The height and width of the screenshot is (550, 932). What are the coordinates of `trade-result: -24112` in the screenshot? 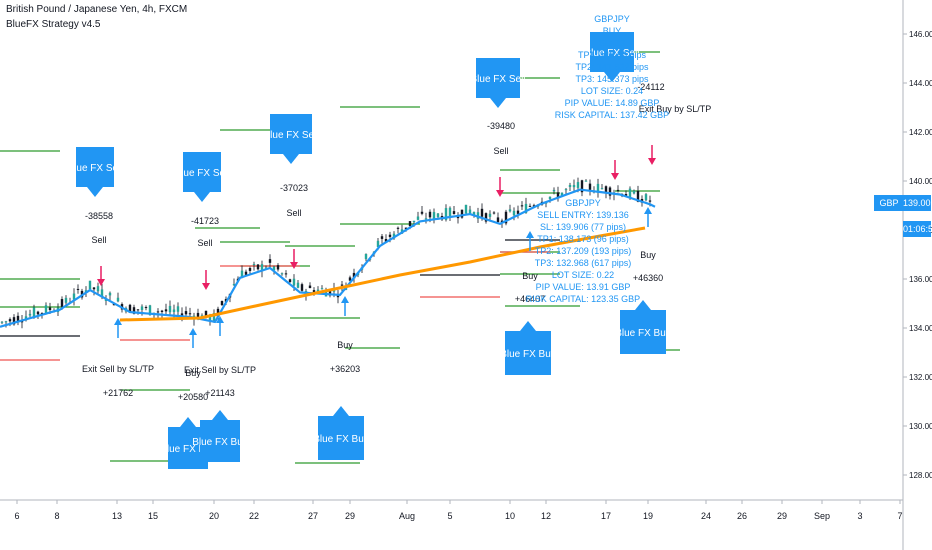 It's located at (650, 87).